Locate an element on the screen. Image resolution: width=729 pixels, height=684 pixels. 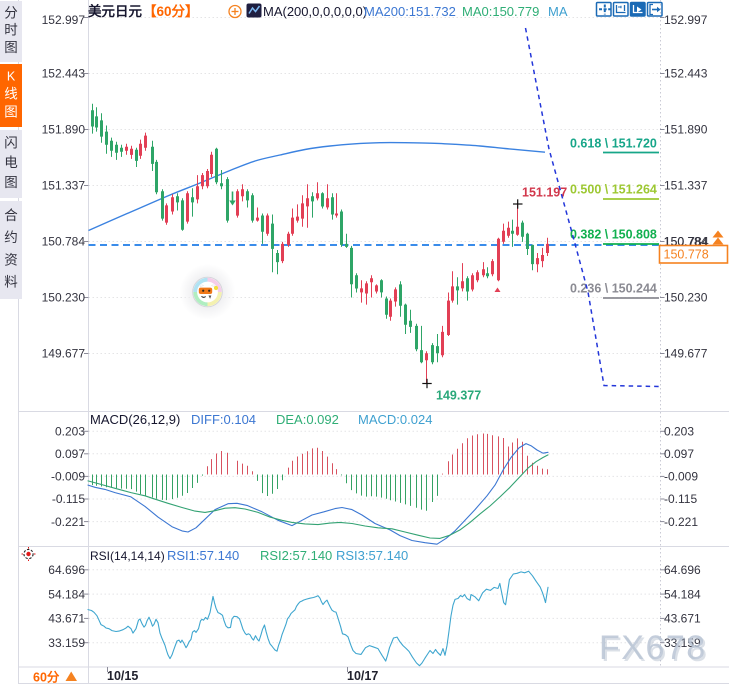
svg-text: RSI2:57.140 is located at coordinates (296, 555).